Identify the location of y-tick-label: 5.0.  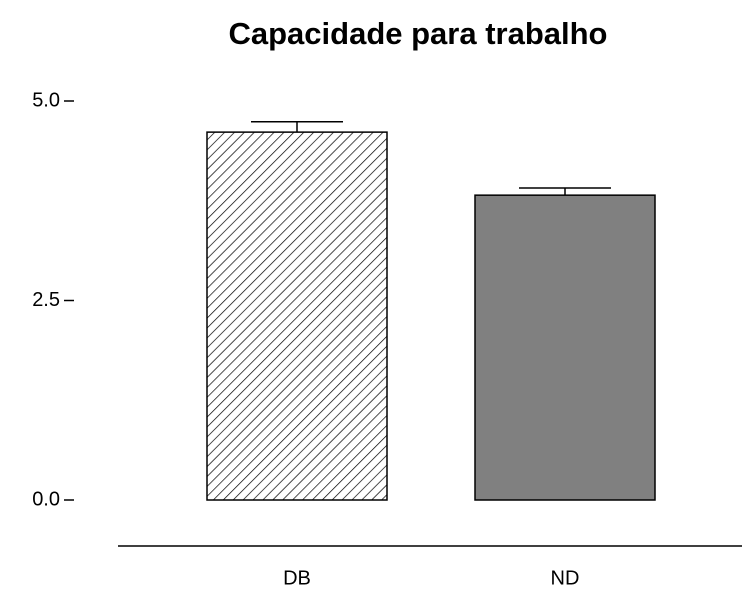
(46, 100).